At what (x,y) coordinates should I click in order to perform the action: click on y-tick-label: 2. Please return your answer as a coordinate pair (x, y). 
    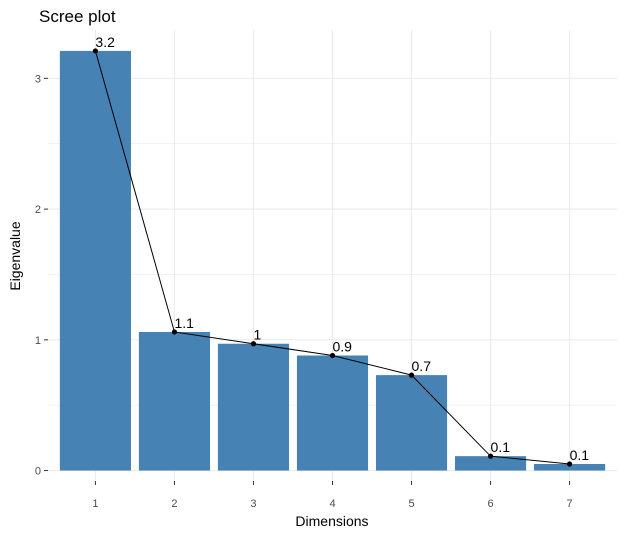
    Looking at the image, I should click on (38, 210).